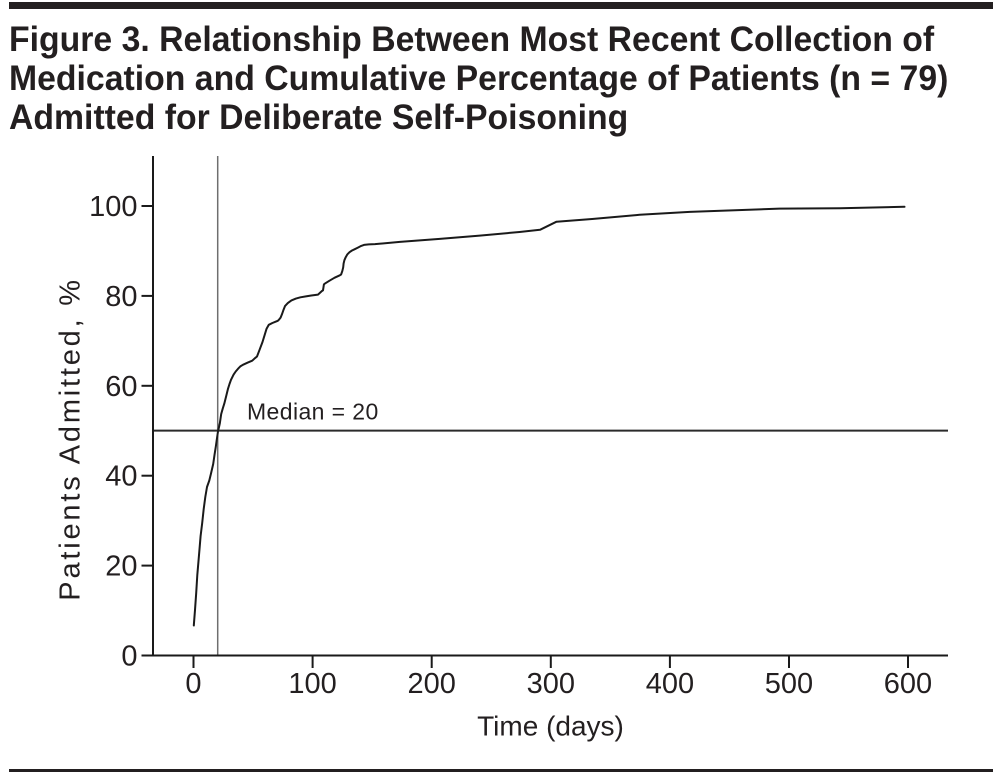 This screenshot has width=1003, height=774. What do you see at coordinates (789, 684) in the screenshot?
I see `svg-text: 500` at bounding box center [789, 684].